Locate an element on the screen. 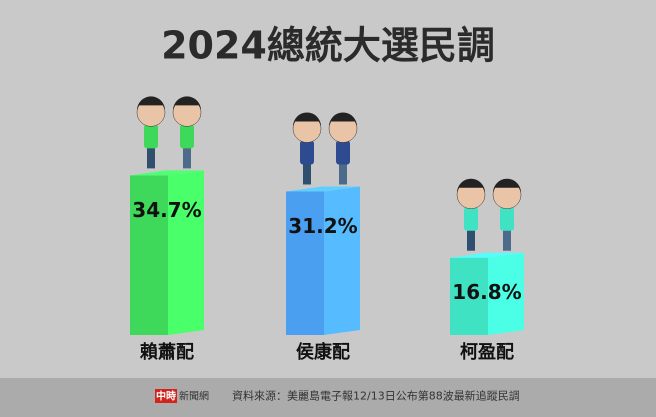 The image size is (656, 417). chart-title: 2024總統大選民調 is located at coordinates (328, 46).